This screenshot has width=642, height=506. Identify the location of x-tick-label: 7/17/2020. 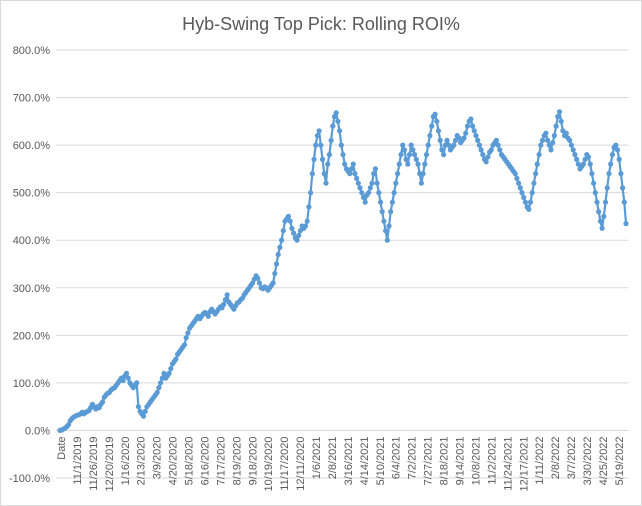
(221, 460).